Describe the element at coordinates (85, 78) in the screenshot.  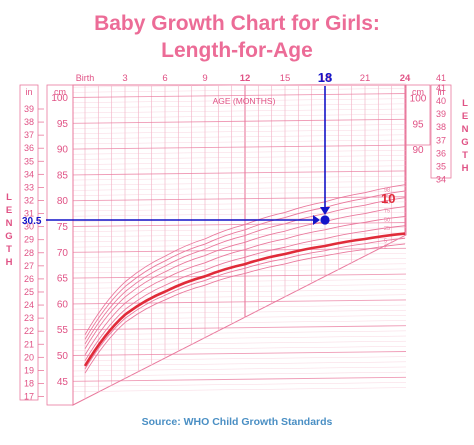
I see `x-tick-label: Birth` at that location.